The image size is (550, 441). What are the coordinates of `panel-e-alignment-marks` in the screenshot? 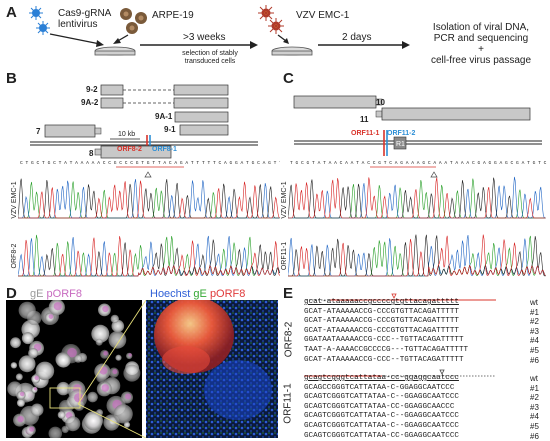 It's located at (400, 335).